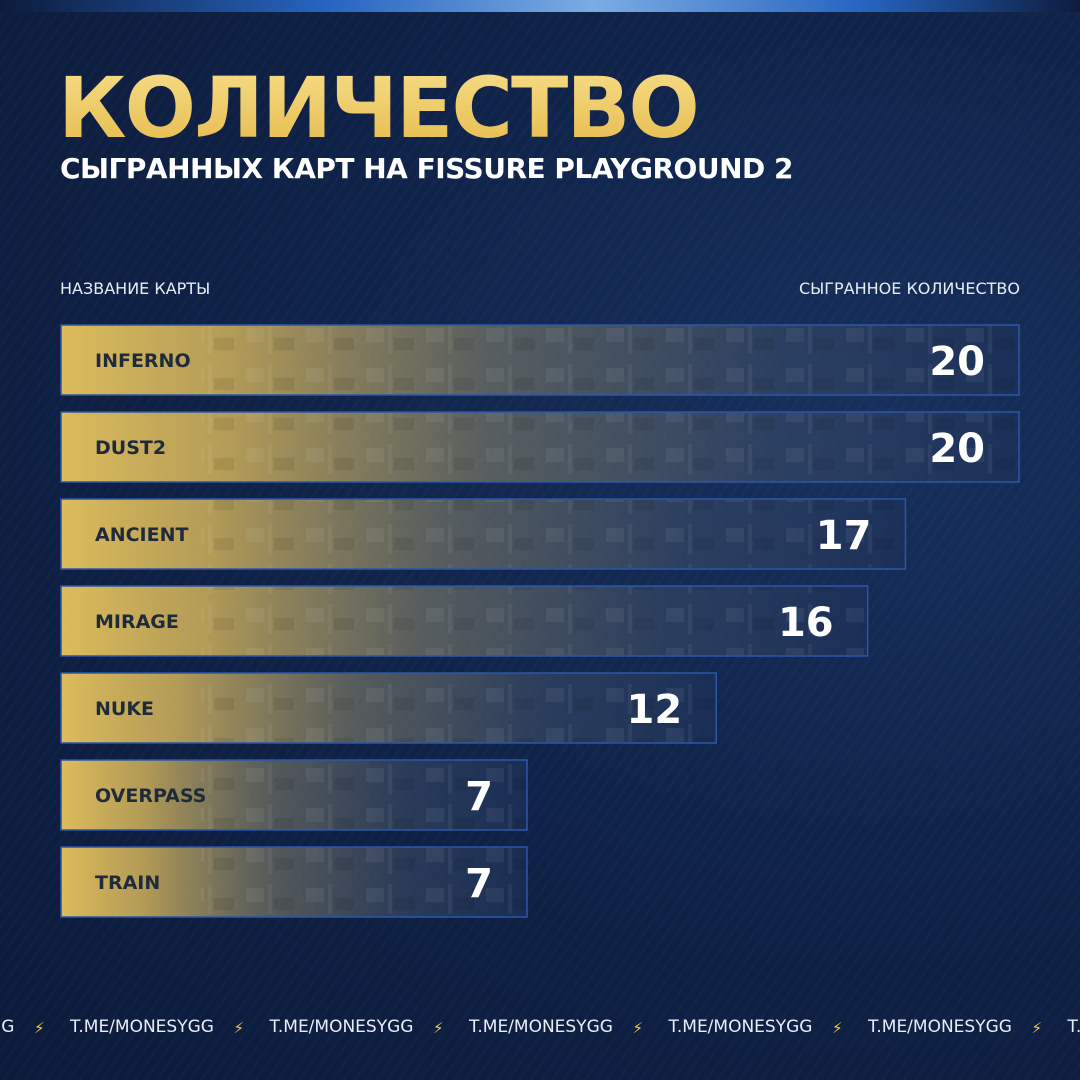 Image resolution: width=1080 pixels, height=1080 pixels. Describe the element at coordinates (540, 6) in the screenshot. I see `top-glow-strip` at that location.